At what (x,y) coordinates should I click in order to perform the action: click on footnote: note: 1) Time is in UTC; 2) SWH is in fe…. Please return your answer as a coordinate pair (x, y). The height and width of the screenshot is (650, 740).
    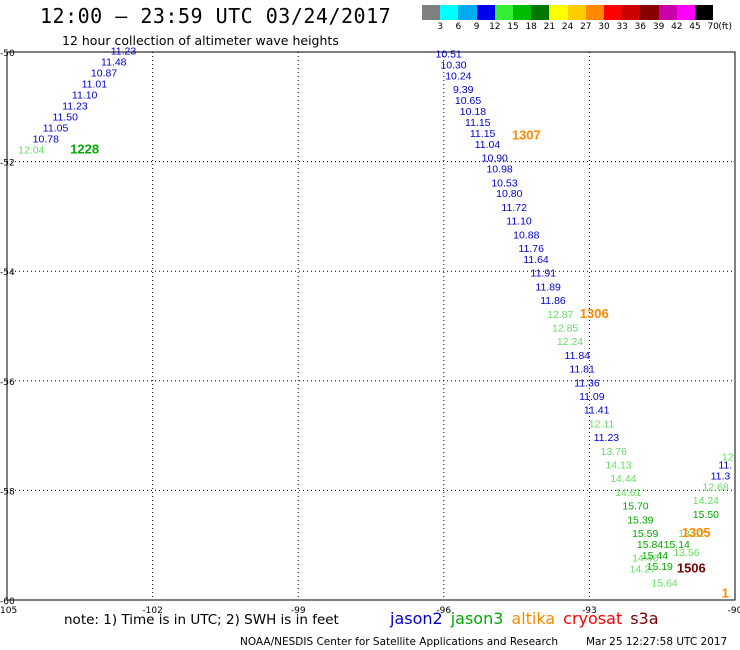
    Looking at the image, I should click on (201, 620).